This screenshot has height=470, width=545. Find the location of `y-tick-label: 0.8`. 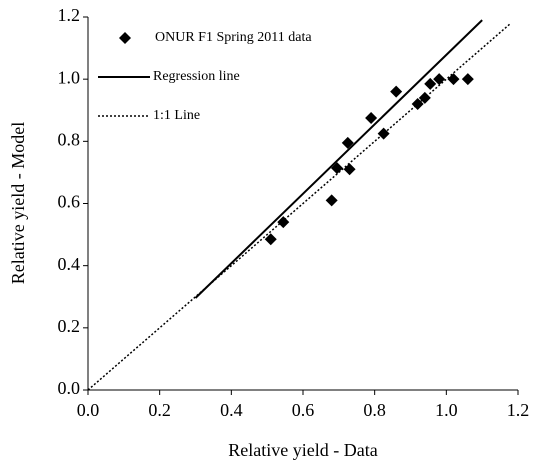

y-tick-label: 0.8 is located at coordinates (69, 139).